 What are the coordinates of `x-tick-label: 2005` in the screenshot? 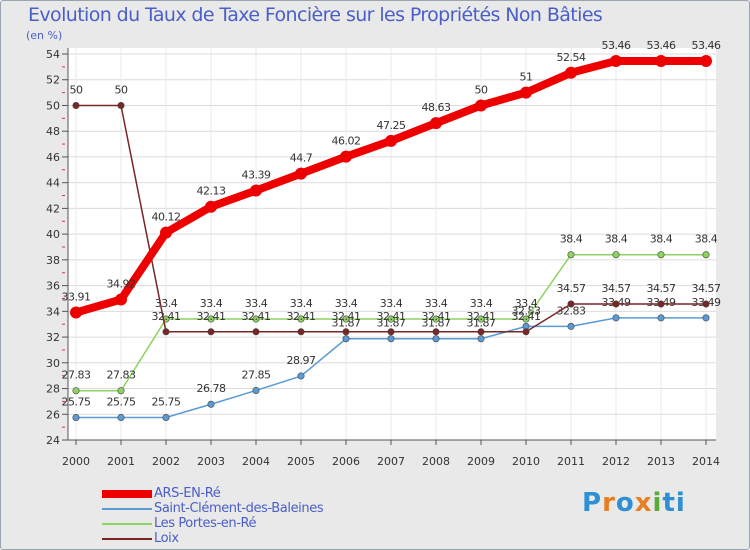 It's located at (301, 461).